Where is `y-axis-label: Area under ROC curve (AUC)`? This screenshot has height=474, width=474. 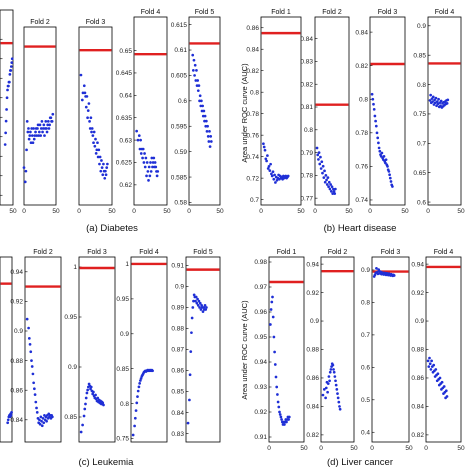 y-axis-label: Area under ROC curve (AUC) is located at coordinates (244, 350).